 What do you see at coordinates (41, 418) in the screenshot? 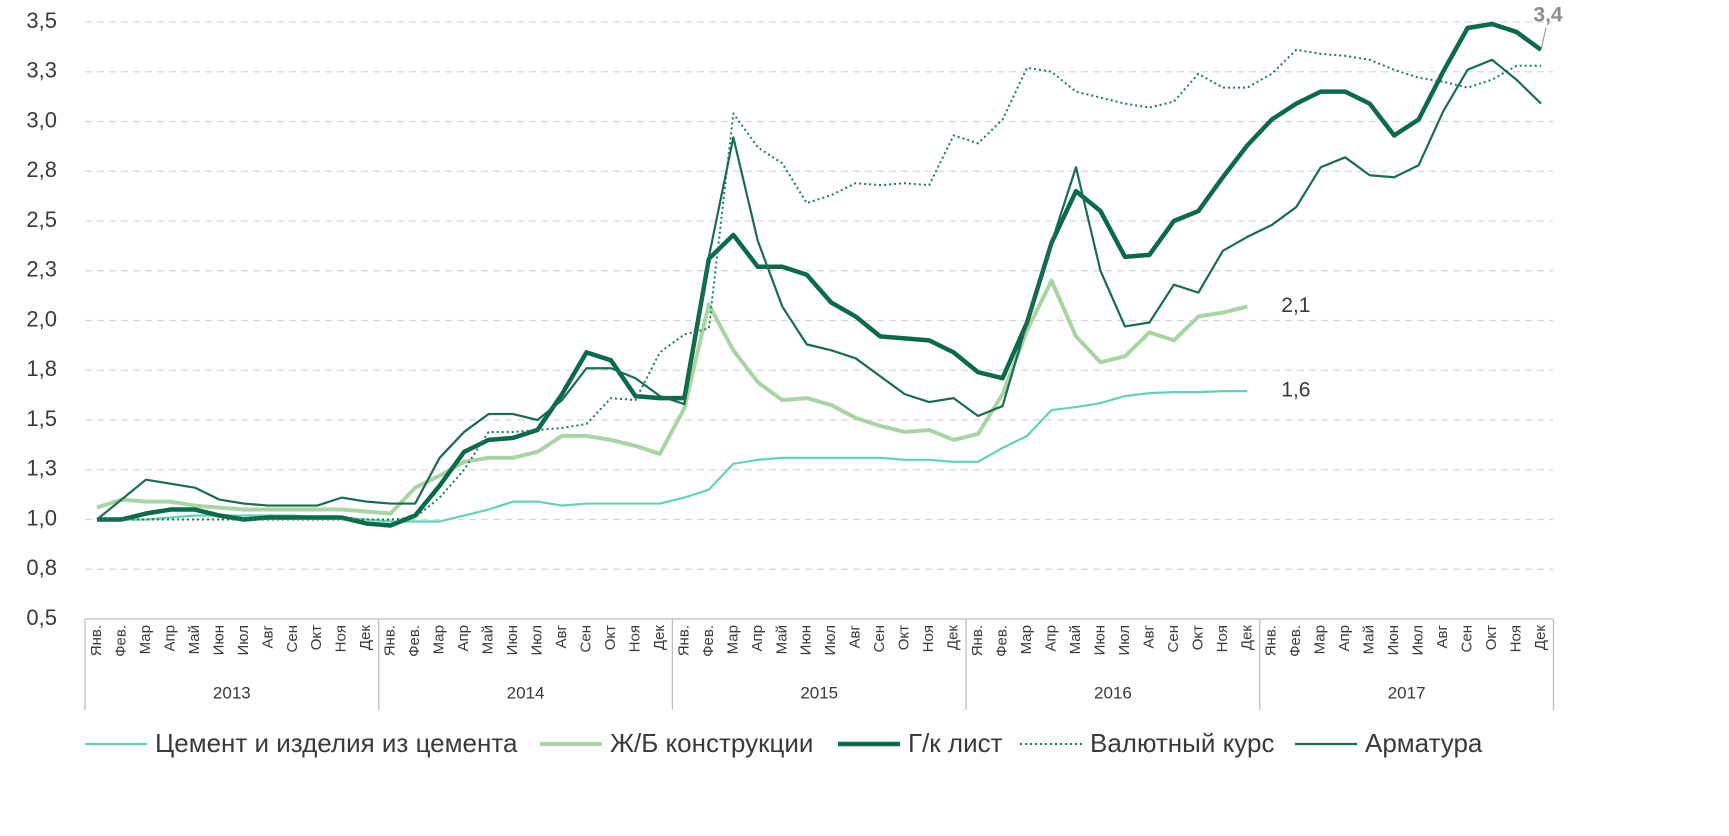
I see `y-tick-label: 1,5` at bounding box center [41, 418].